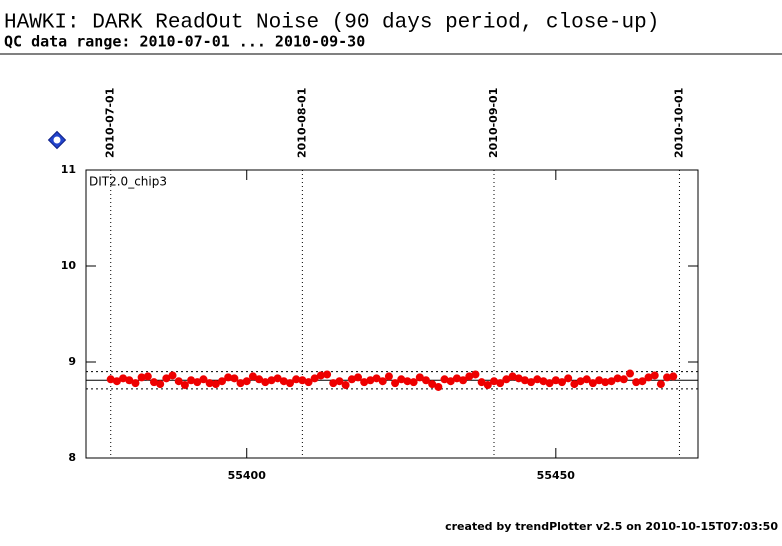  Describe the element at coordinates (72, 457) in the screenshot. I see `y-tick-label: 8` at that location.